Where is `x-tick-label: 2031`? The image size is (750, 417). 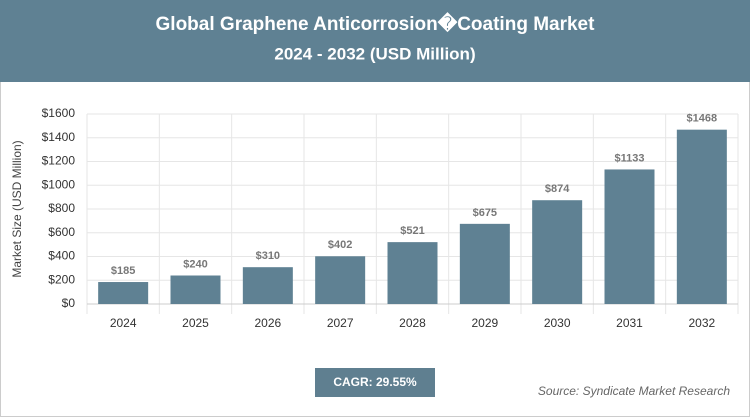 x-tick-label: 2031 is located at coordinates (629, 323).